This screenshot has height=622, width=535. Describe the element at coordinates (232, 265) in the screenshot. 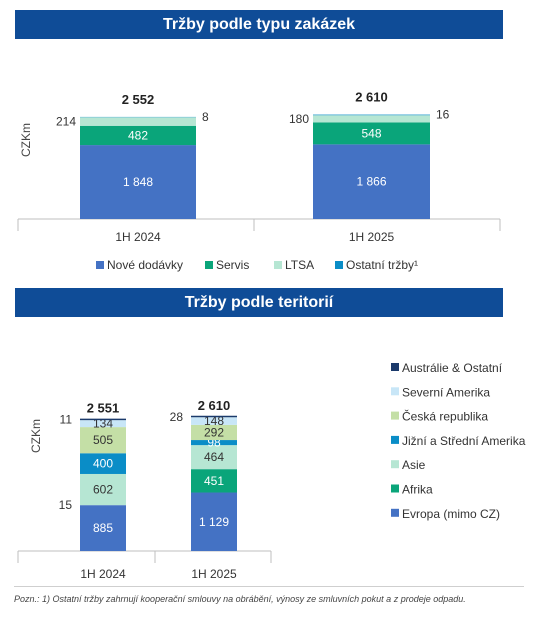

I see `legend-label-1: Servis` at that location.